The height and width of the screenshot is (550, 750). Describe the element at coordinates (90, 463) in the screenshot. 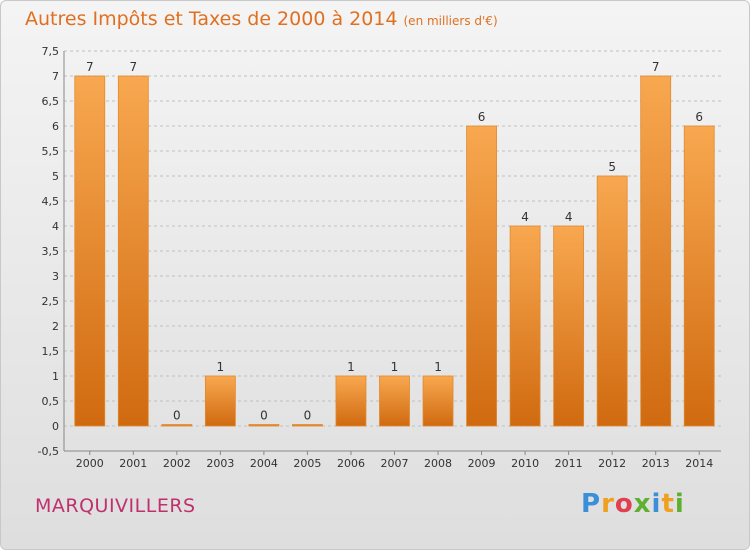

I see `x-tick-label: 2000` at that location.